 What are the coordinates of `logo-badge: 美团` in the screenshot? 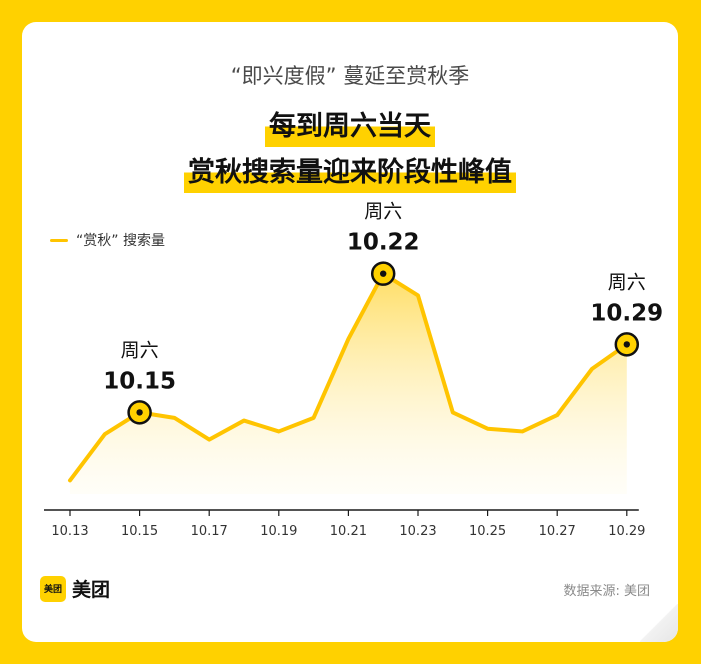 It's located at (53, 588).